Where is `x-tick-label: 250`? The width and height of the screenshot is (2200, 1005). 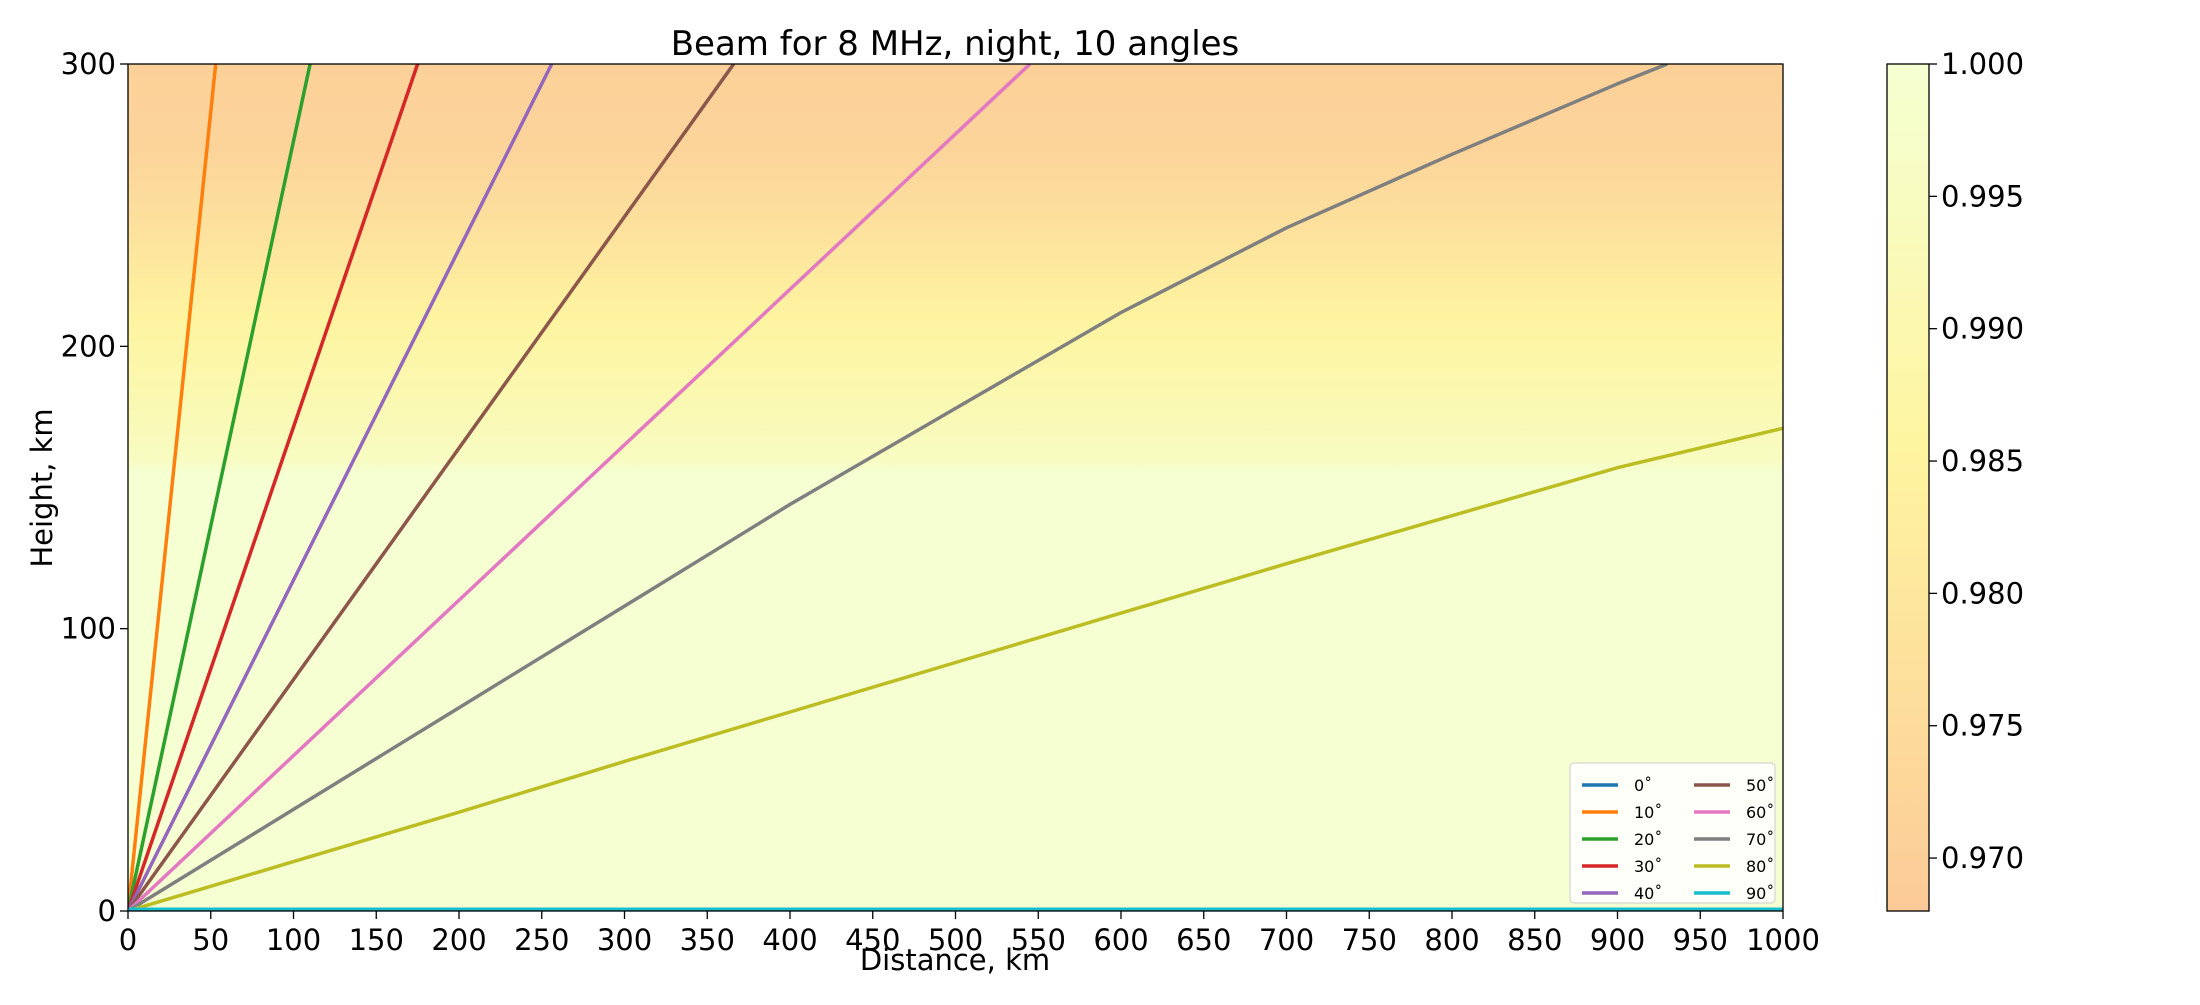 x-tick-label: 250 is located at coordinates (541, 940).